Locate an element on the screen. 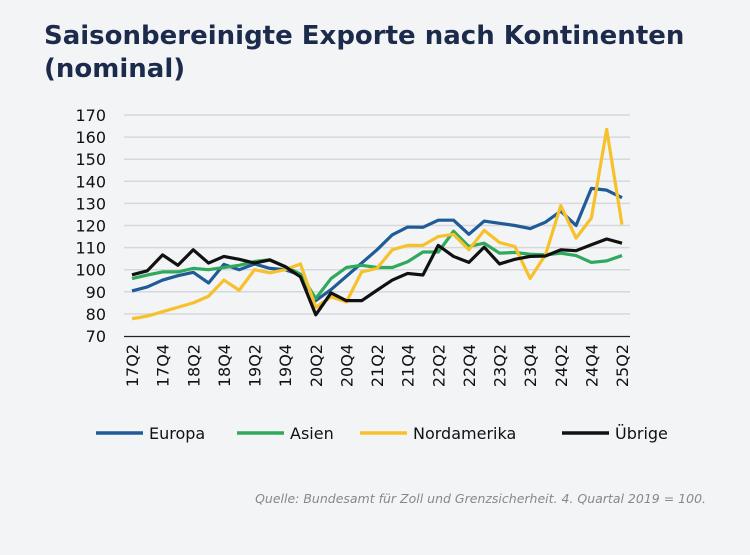 The image size is (750, 555). x-tick-label: 22Q4 is located at coordinates (469, 365).